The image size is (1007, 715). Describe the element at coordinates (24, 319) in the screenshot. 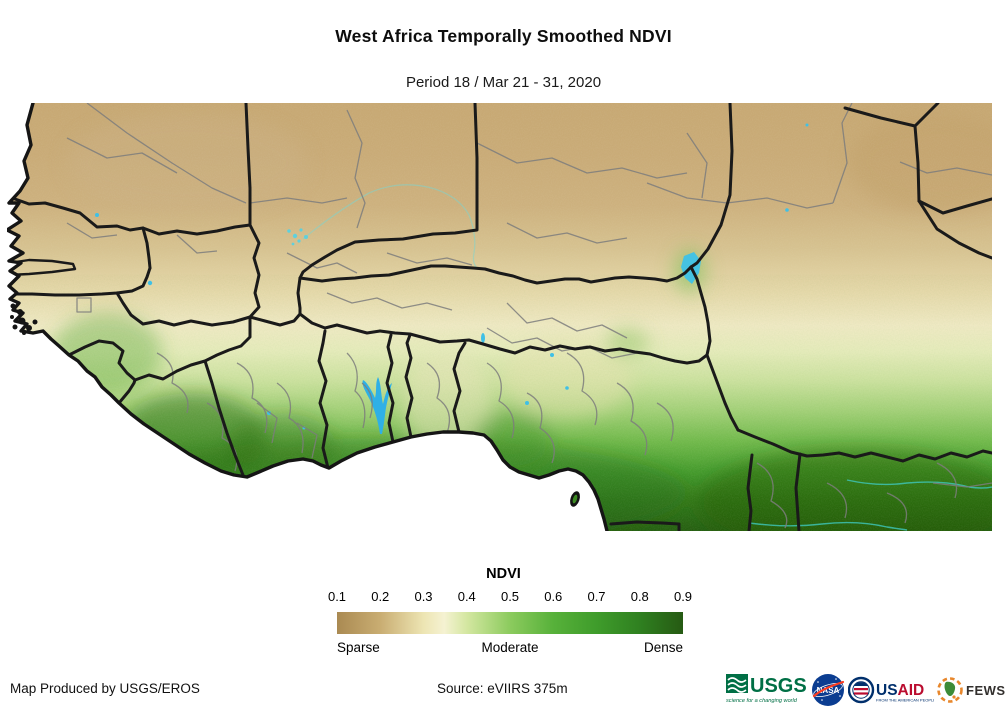

I see `bijagos-islands` at that location.